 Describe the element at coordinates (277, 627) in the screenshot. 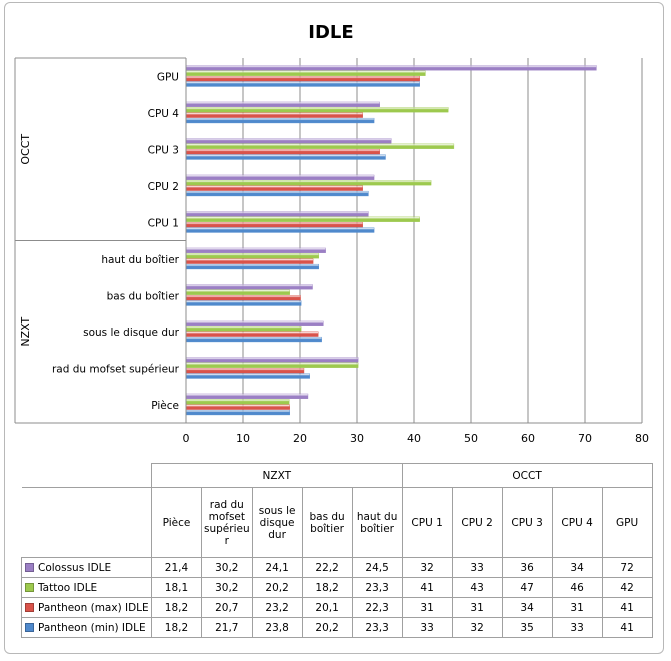

I see `table-cell: 23,8` at that location.